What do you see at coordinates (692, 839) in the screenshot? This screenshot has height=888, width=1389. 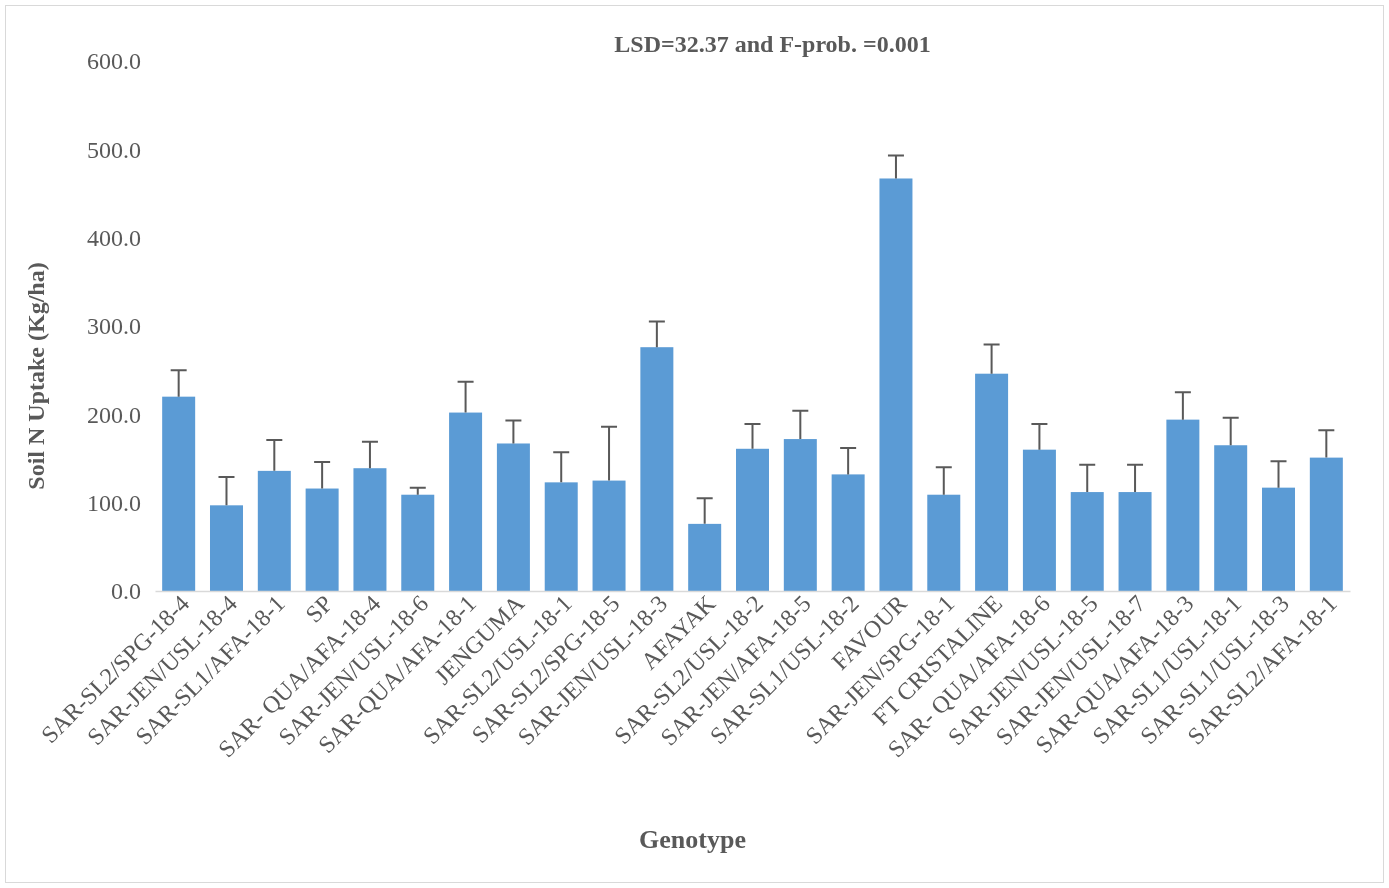 I see `x-axis-title: Genotype` at bounding box center [692, 839].